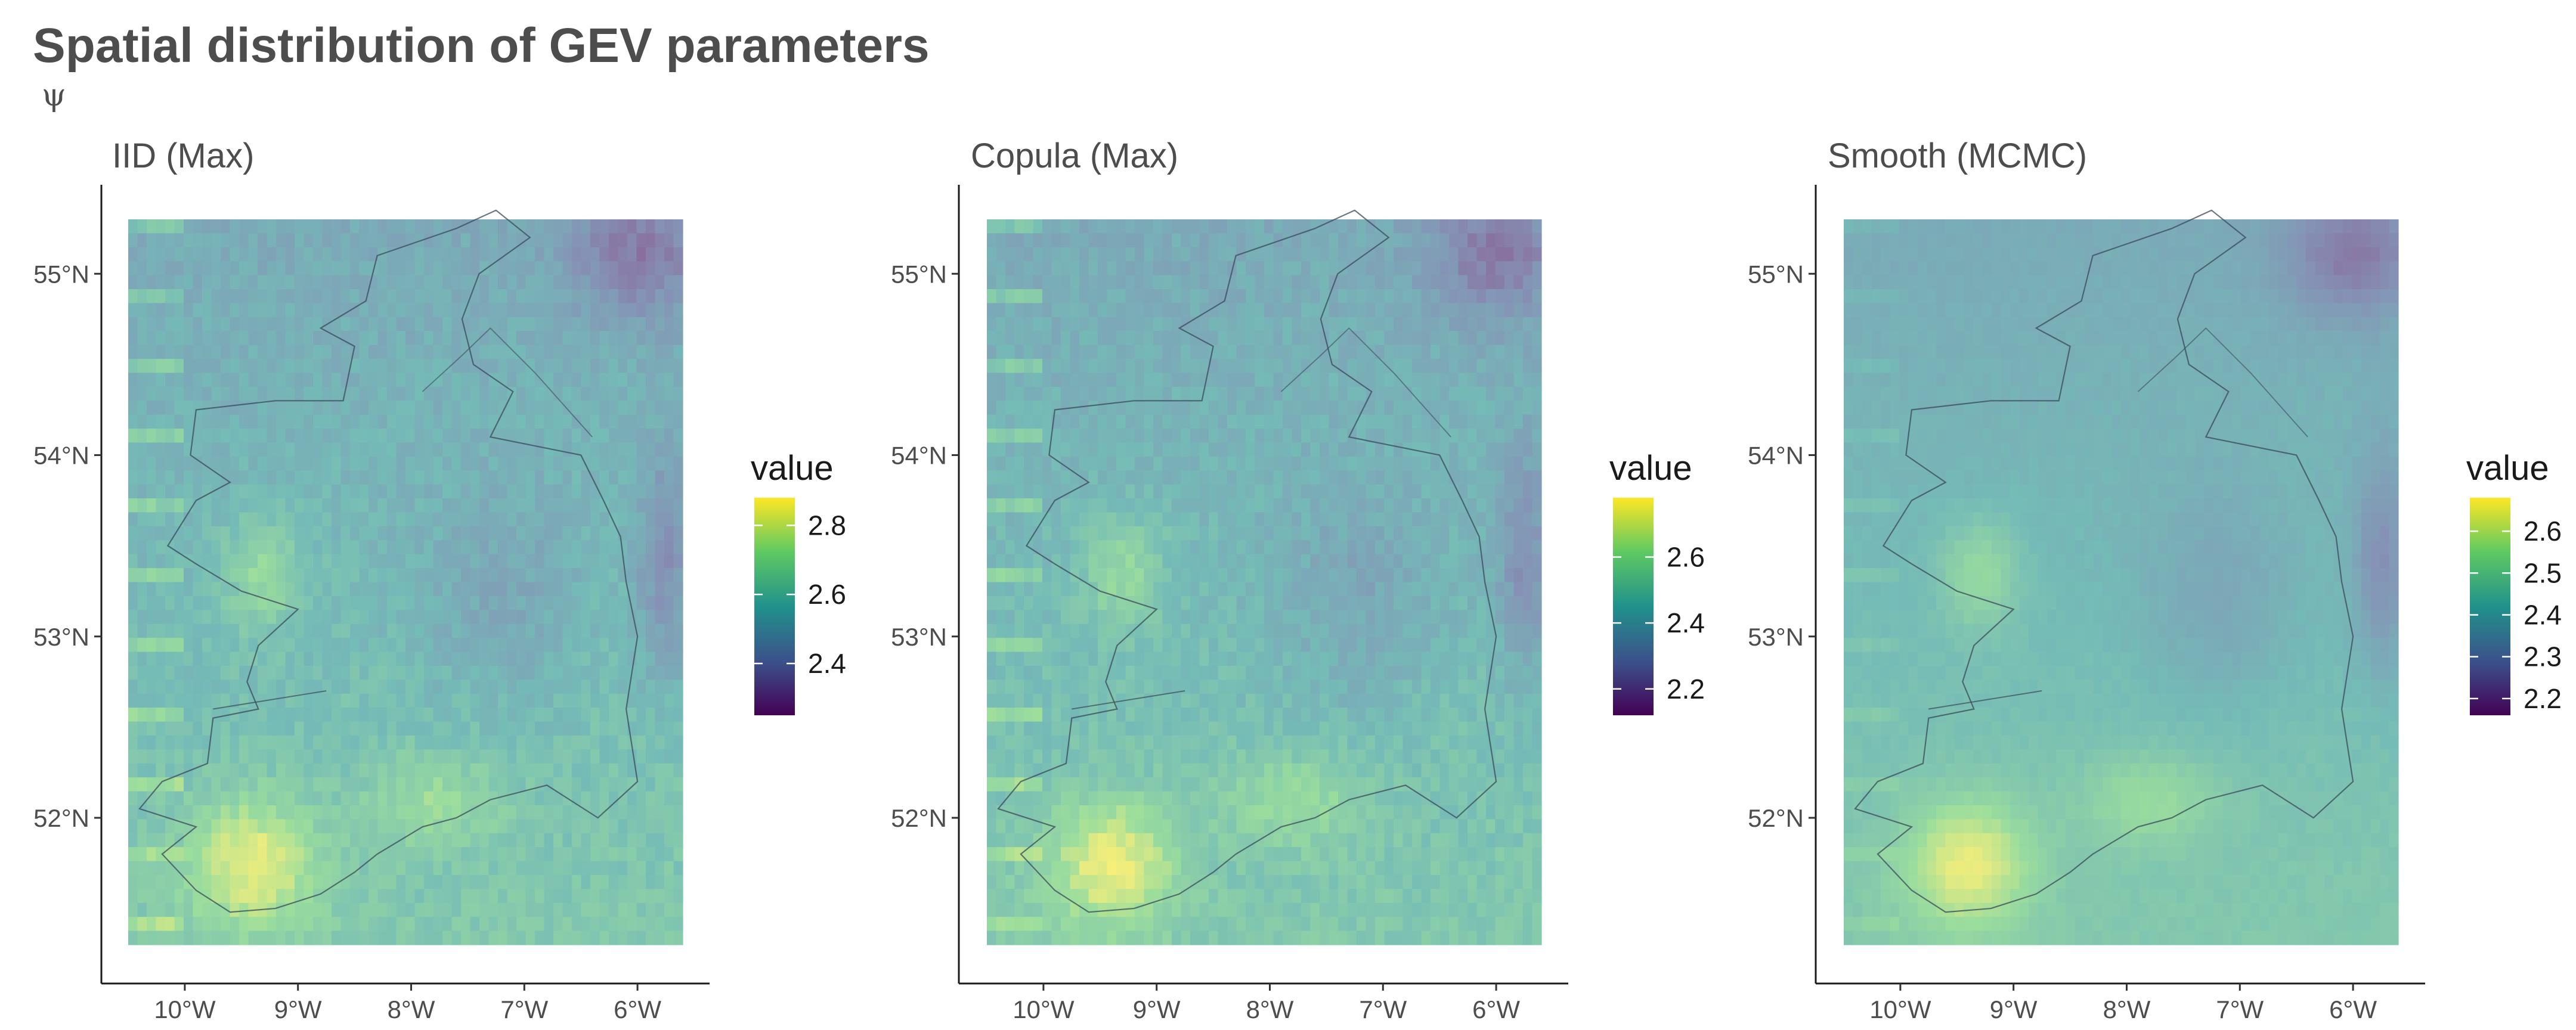 This screenshot has height=1030, width=2576. What do you see at coordinates (2543, 572) in the screenshot?
I see `legend-tick-label: 2.5` at bounding box center [2543, 572].